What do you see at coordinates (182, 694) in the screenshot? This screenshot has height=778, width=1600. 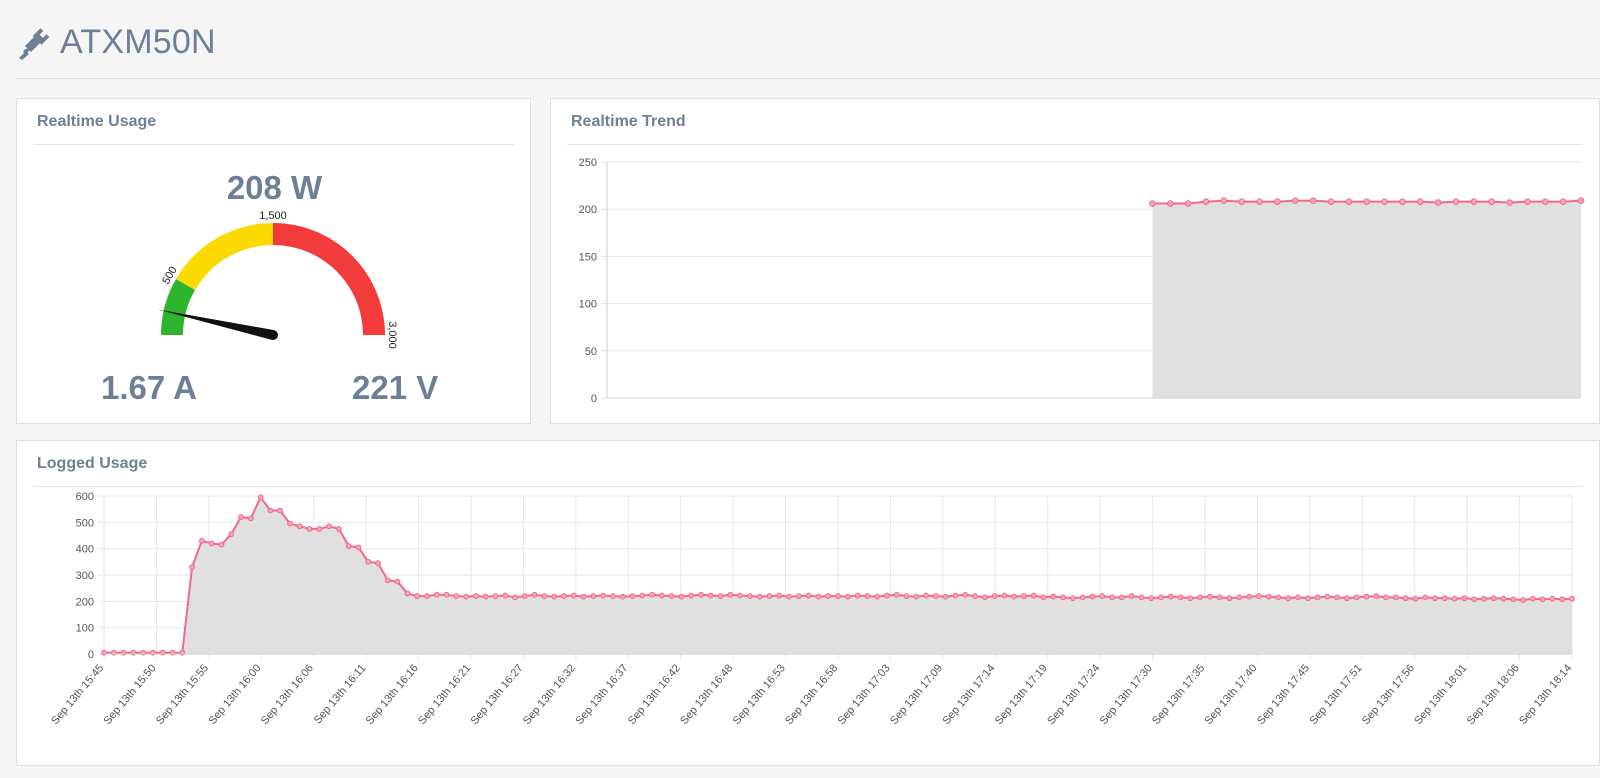 I see `x-tick-label: Sep 13th 15:55` at bounding box center [182, 694].